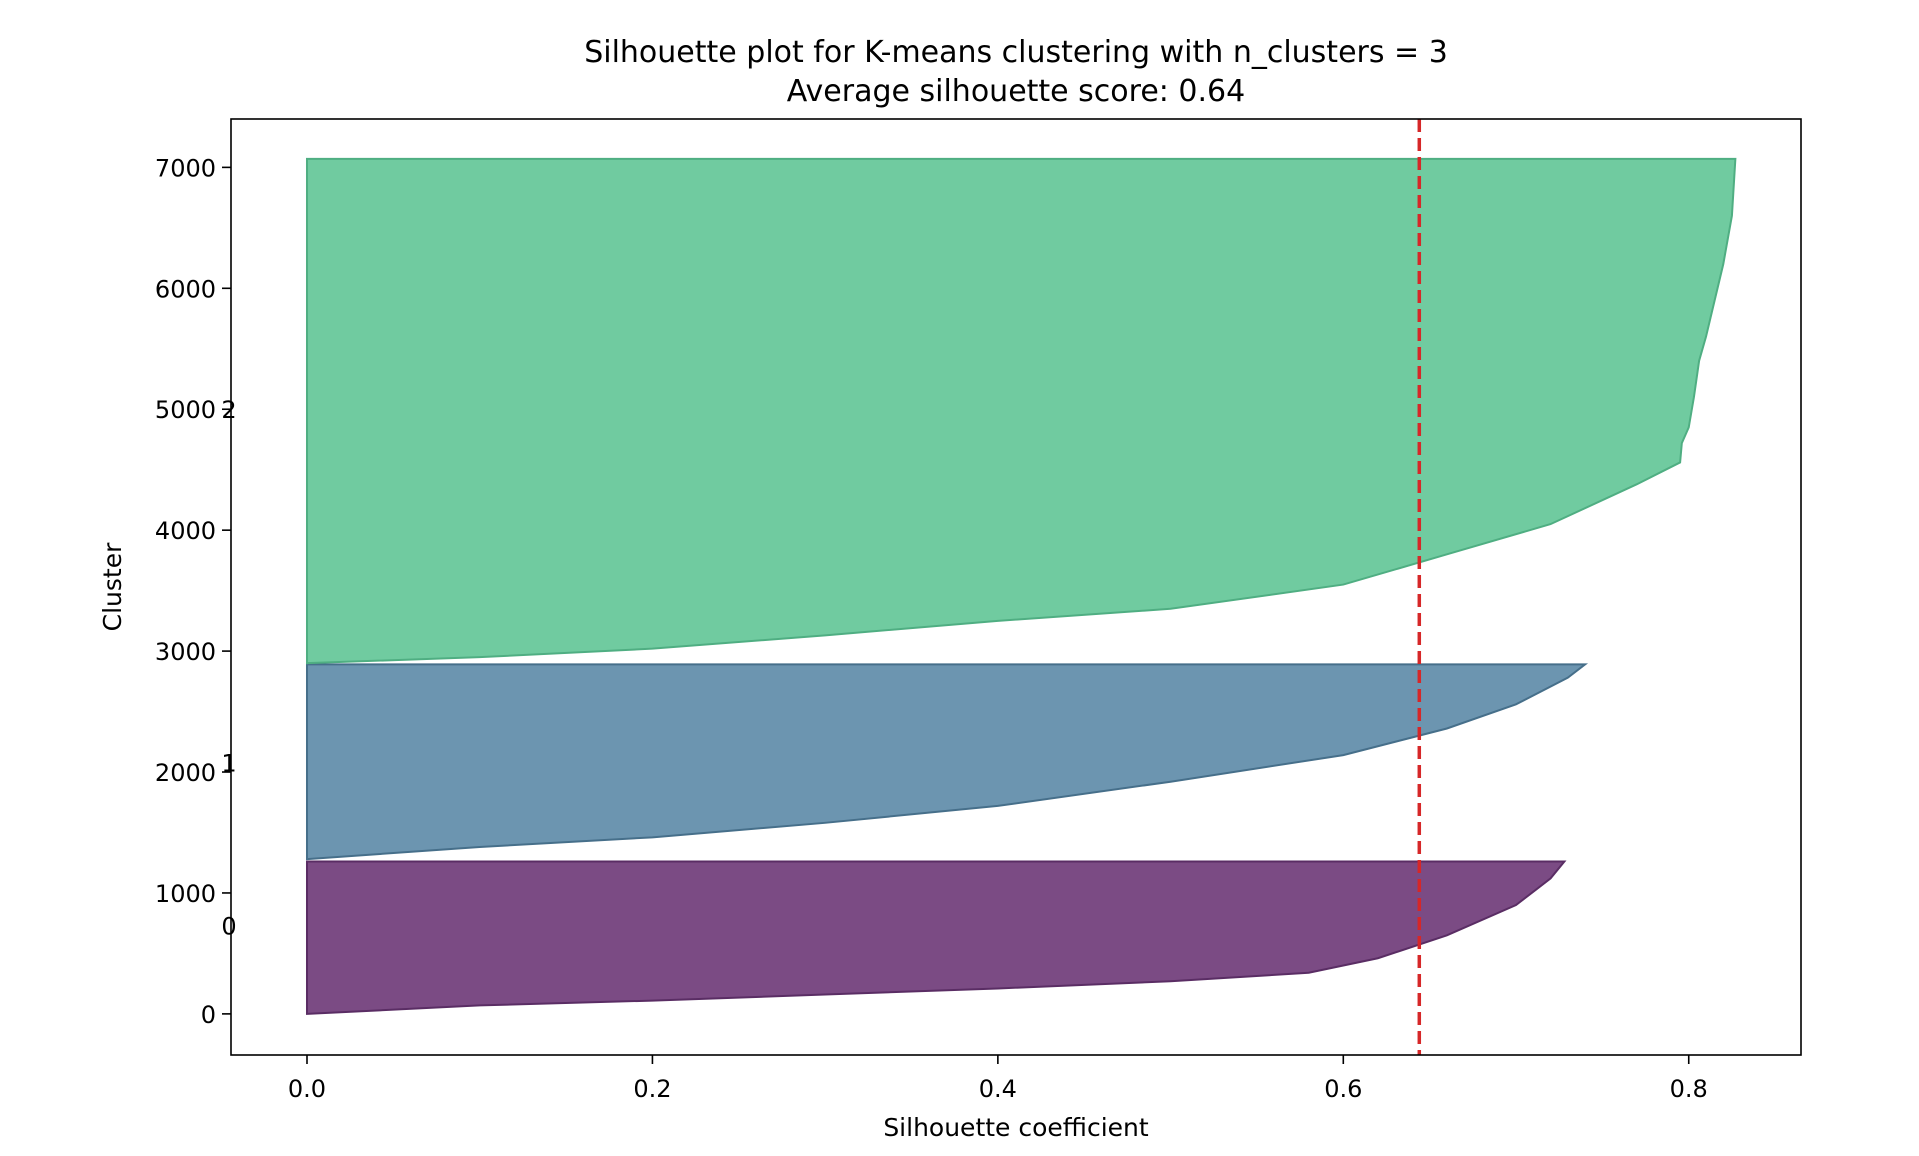 Image resolution: width=1919 pixels, height=1156 pixels. Describe the element at coordinates (1016, 91) in the screenshot. I see `chart-subtitle: Average silhouette score: 0.64` at that location.